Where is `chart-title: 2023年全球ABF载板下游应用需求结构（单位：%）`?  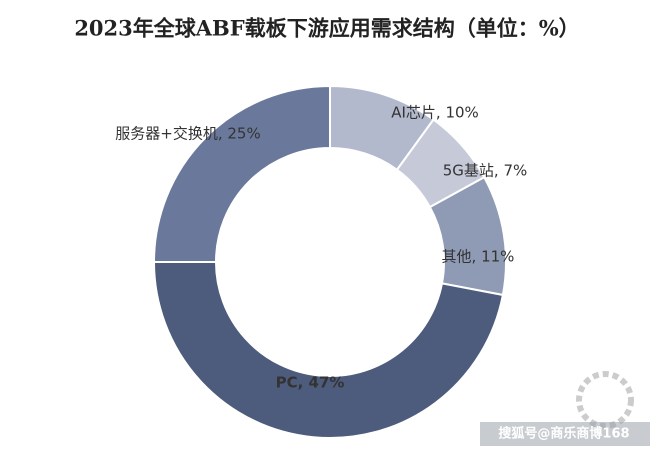
chart-title: 2023年全球ABF载板下游应用需求结构（单位：%） is located at coordinates (326, 28).